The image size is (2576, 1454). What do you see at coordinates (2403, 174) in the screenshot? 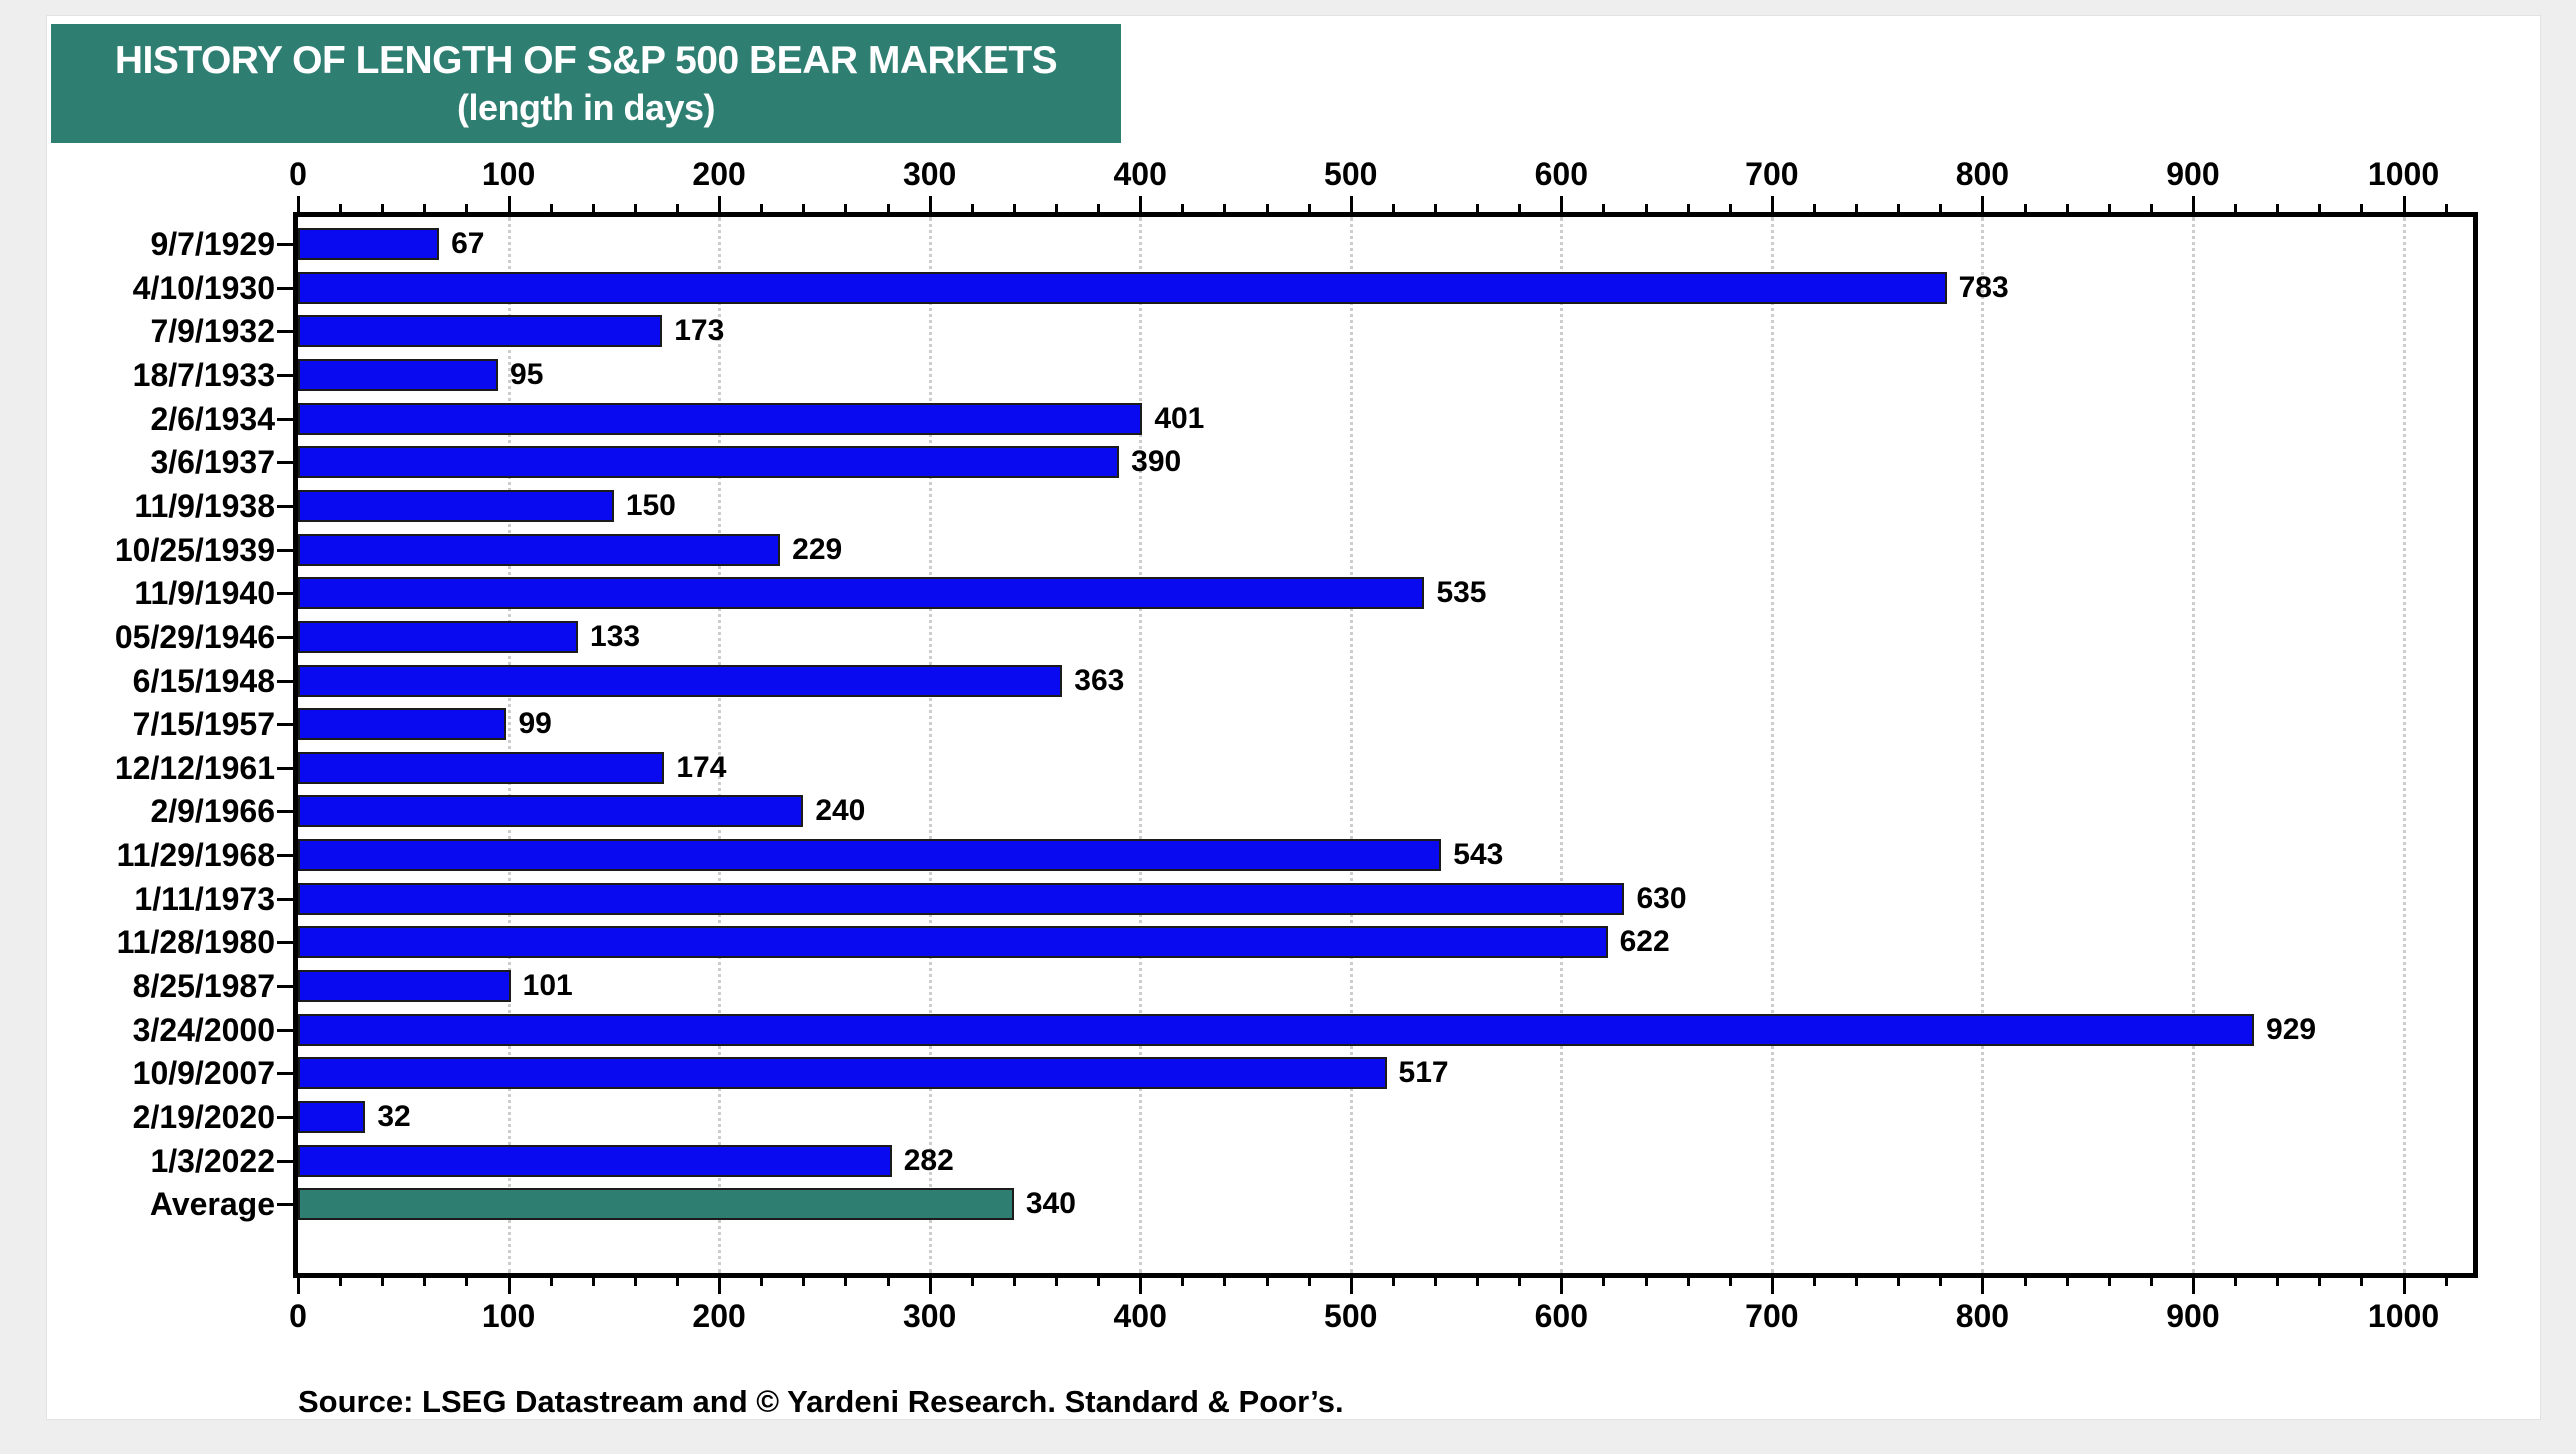
I see `x-tick-label: 1000` at bounding box center [2403, 174].